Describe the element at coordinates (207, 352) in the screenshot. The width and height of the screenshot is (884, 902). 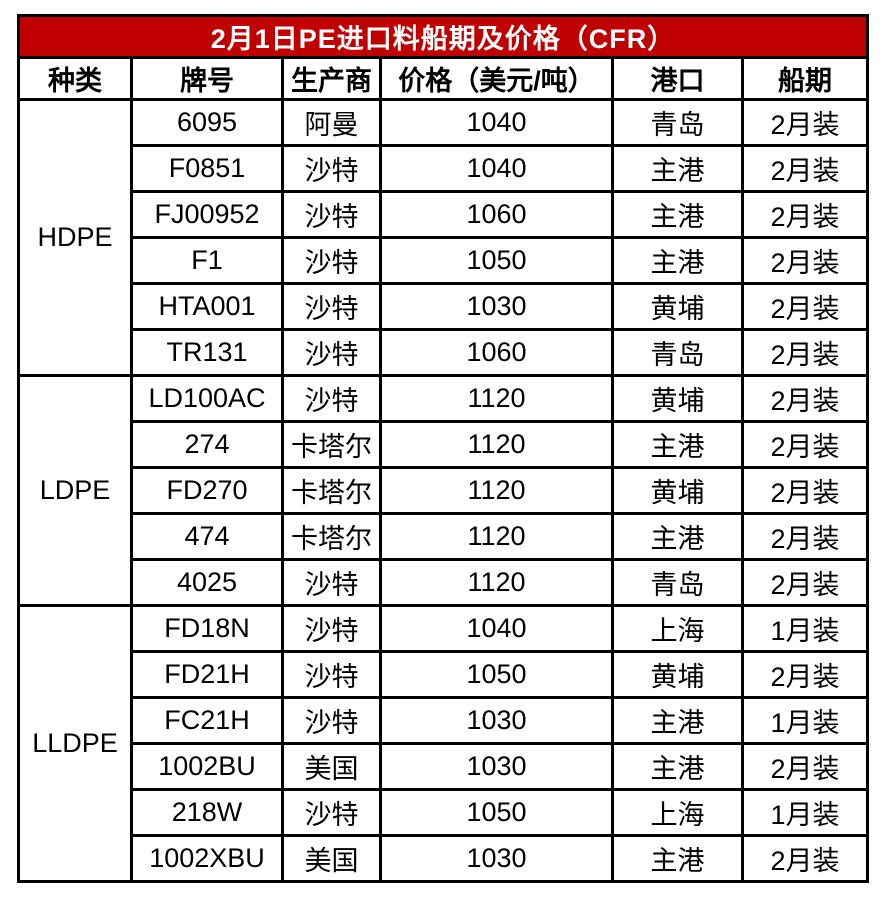
I see `grade-cell: TR131` at that location.